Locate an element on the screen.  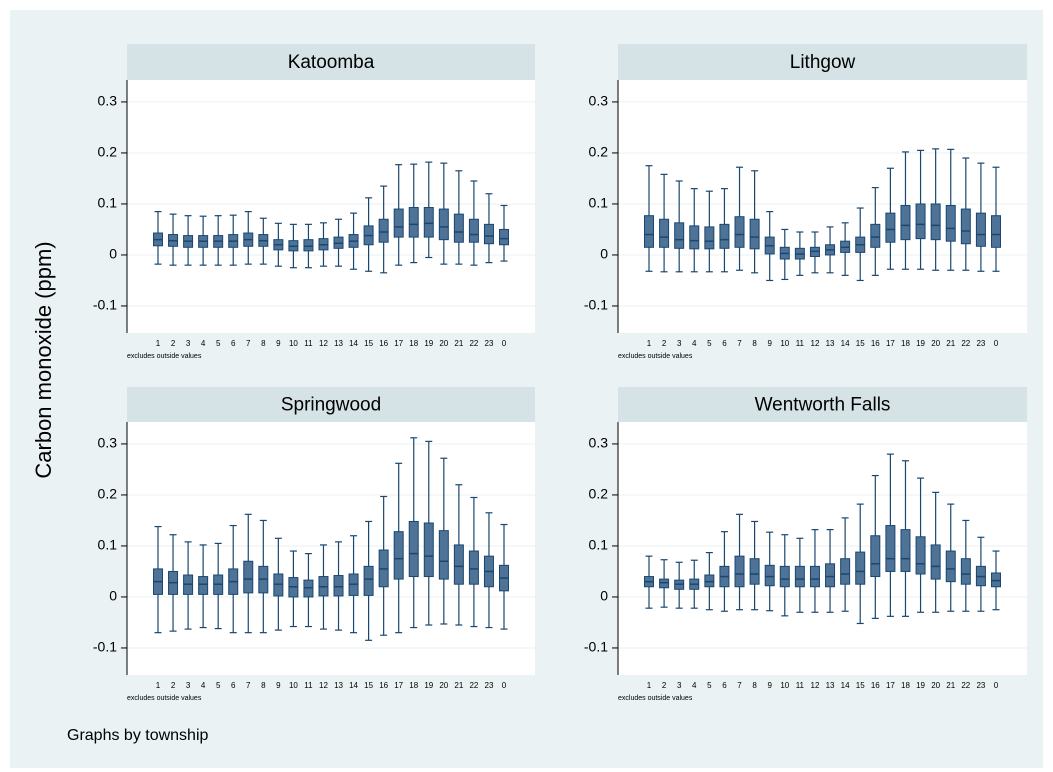
x-tick-label: 18 is located at coordinates (413, 343).